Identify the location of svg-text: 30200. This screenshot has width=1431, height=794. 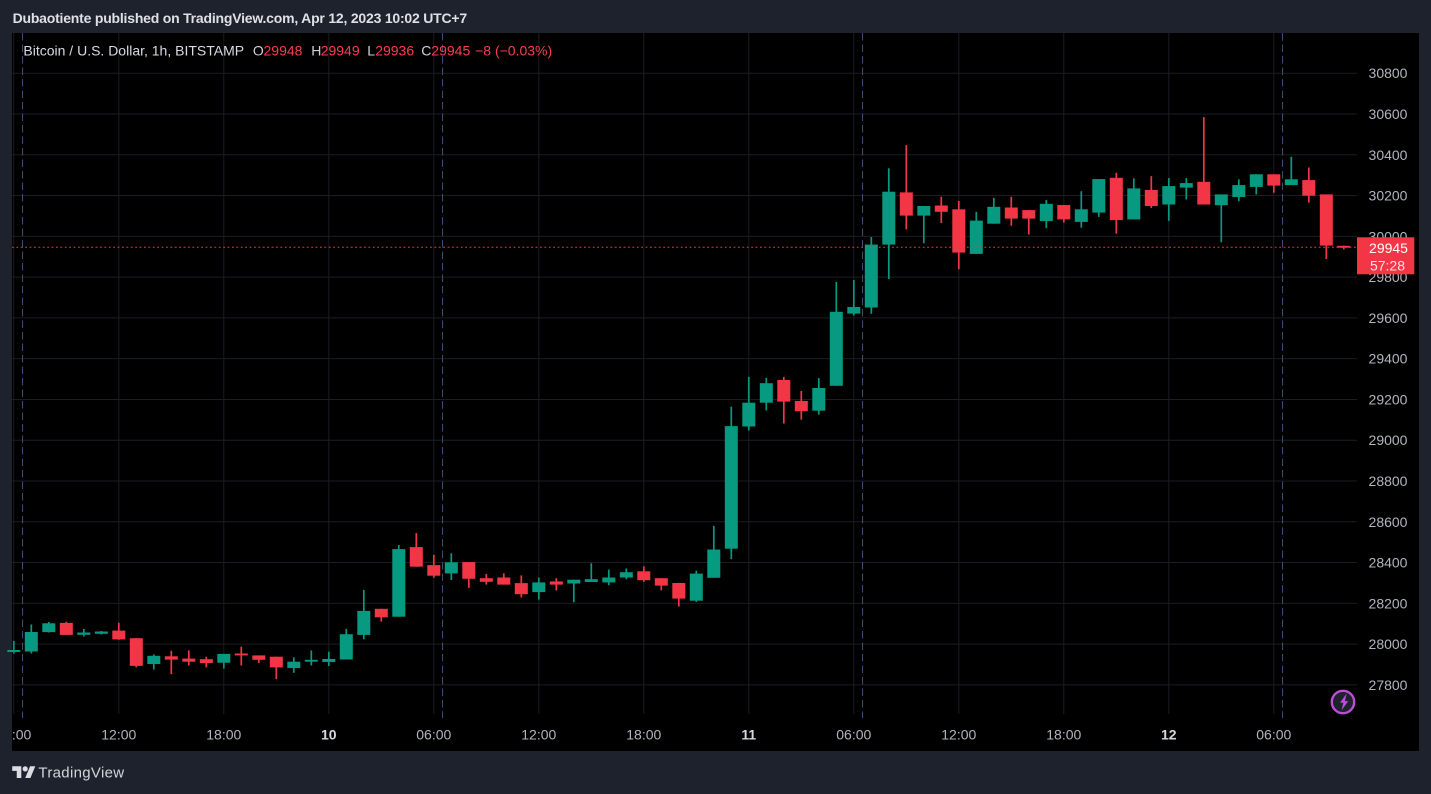
(1388, 196).